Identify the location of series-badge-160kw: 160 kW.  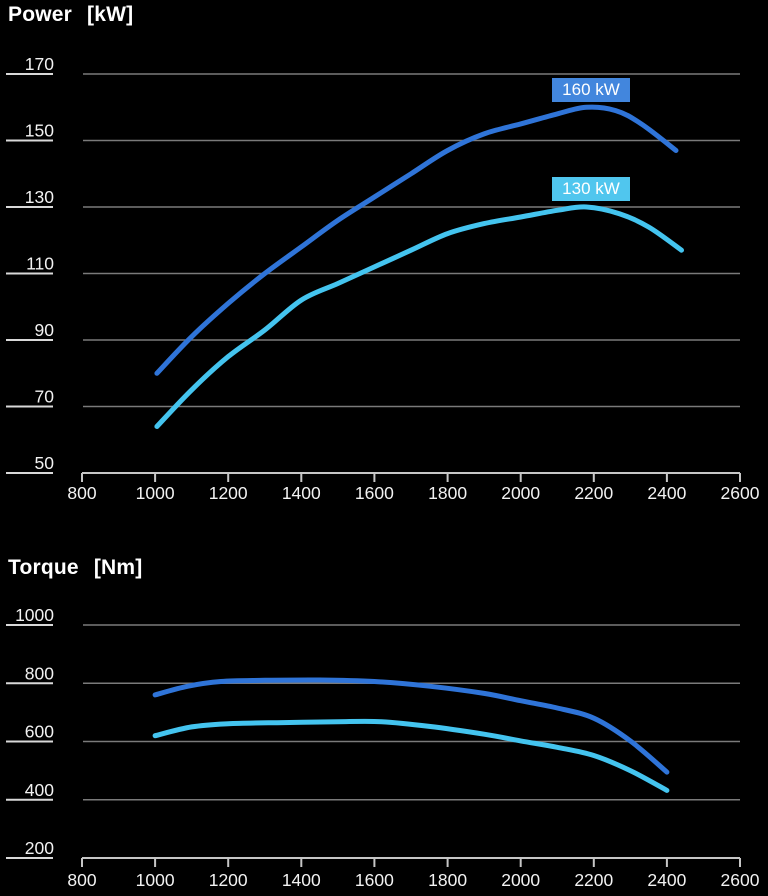
(591, 90).